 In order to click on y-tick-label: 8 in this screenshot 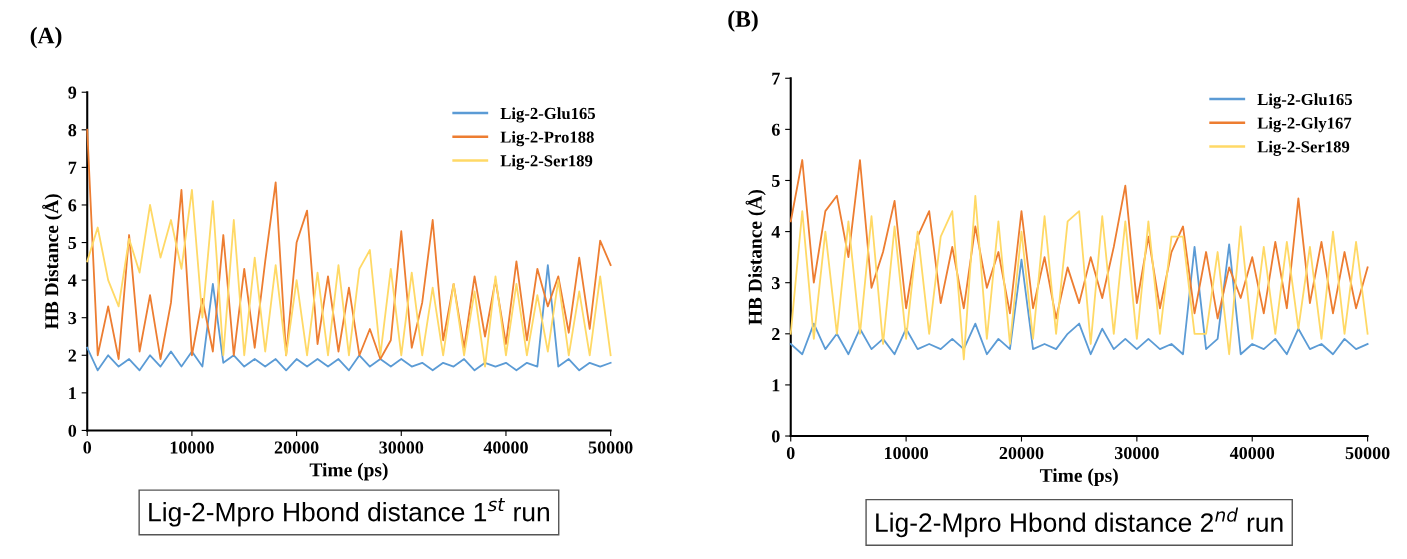, I will do `click(72, 130)`.